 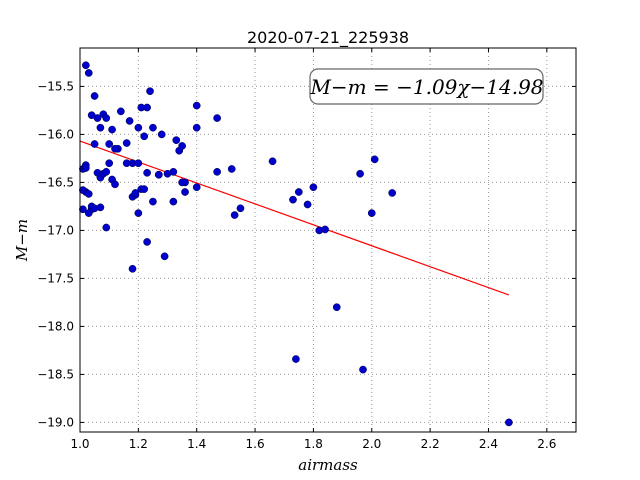 What do you see at coordinates (55, 134) in the screenshot?
I see `y-tick-label: −16.0` at bounding box center [55, 134].